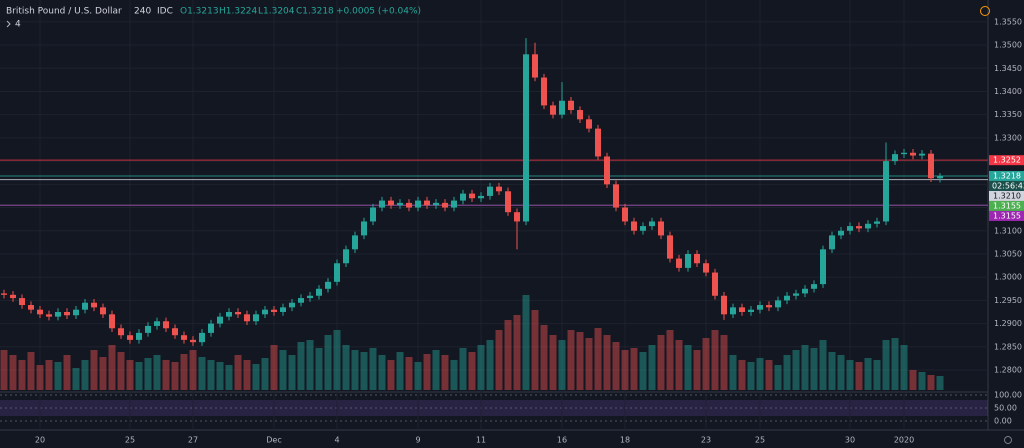  I want to click on countdown: 02:56:43, so click(1008, 185).